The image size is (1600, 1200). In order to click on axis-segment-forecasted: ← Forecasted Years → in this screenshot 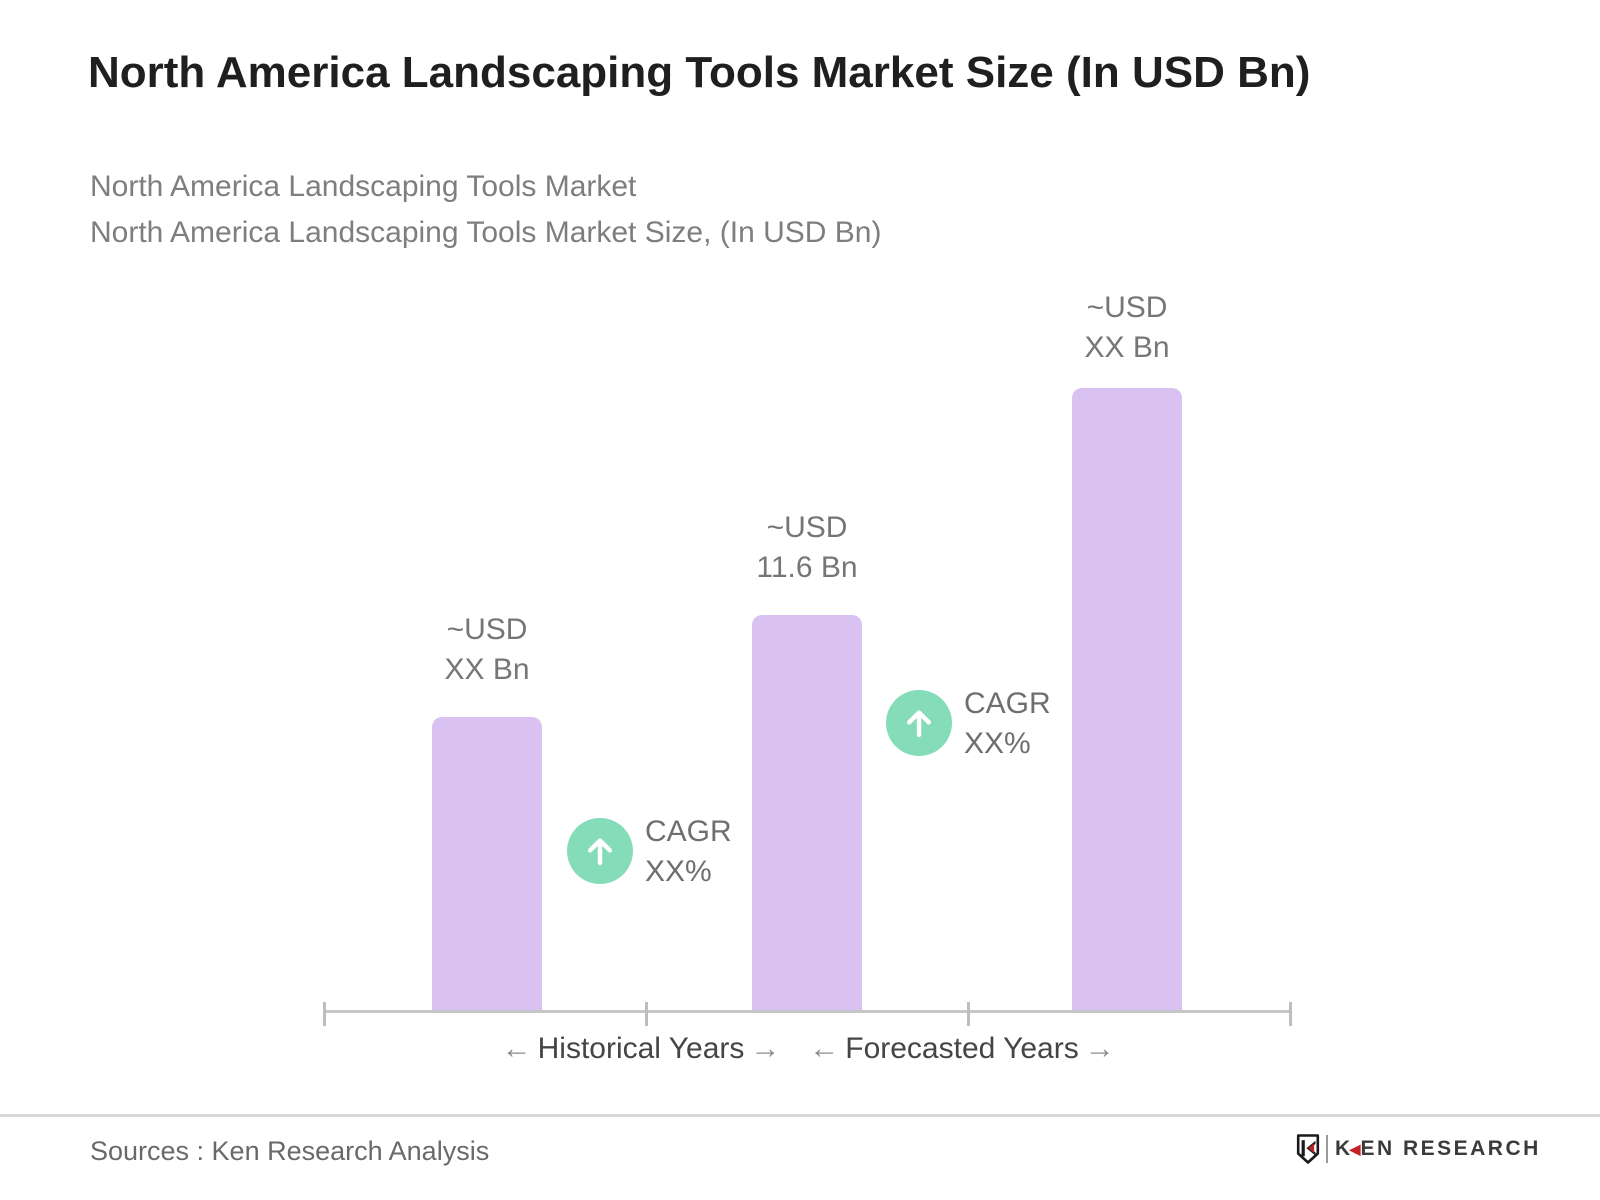, I will do `click(962, 1049)`.